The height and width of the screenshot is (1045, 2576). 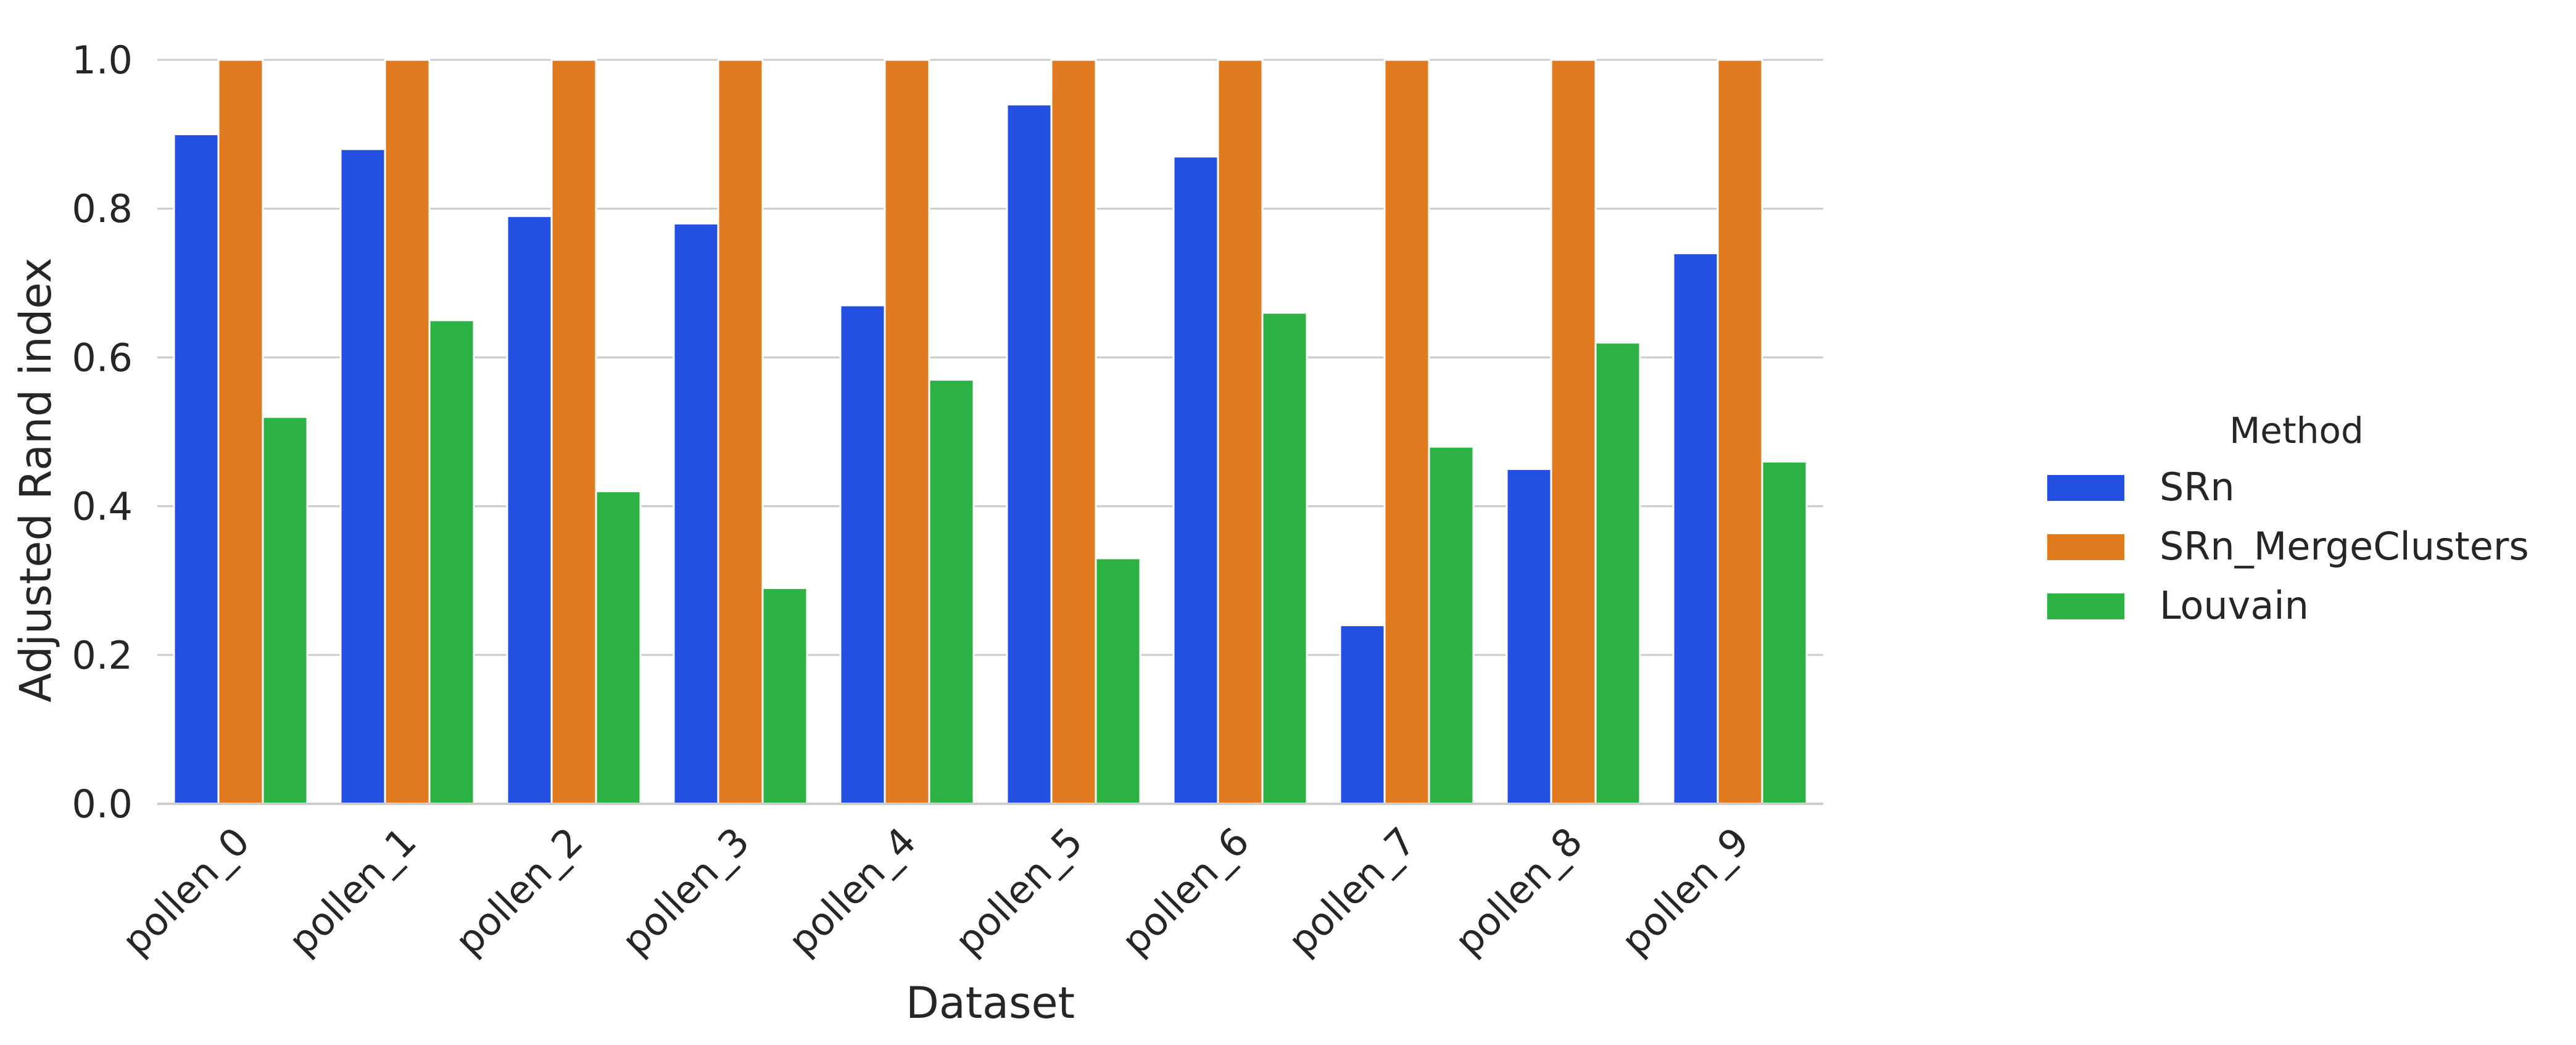 I want to click on x-tick-label: pollen_0, so click(x=186, y=892).